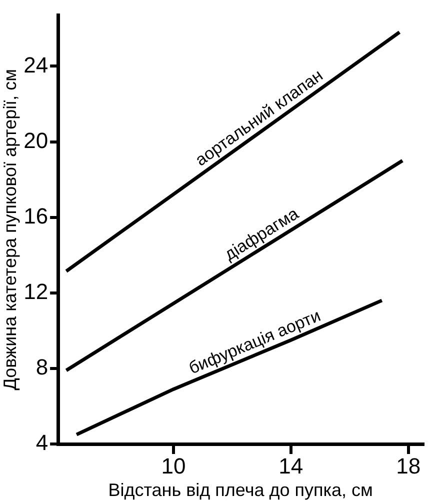 Image resolution: width=429 pixels, height=504 pixels. Describe the element at coordinates (10, 229) in the screenshot. I see `y-axis-title: Довжина катетера пупкової артерії, см` at that location.